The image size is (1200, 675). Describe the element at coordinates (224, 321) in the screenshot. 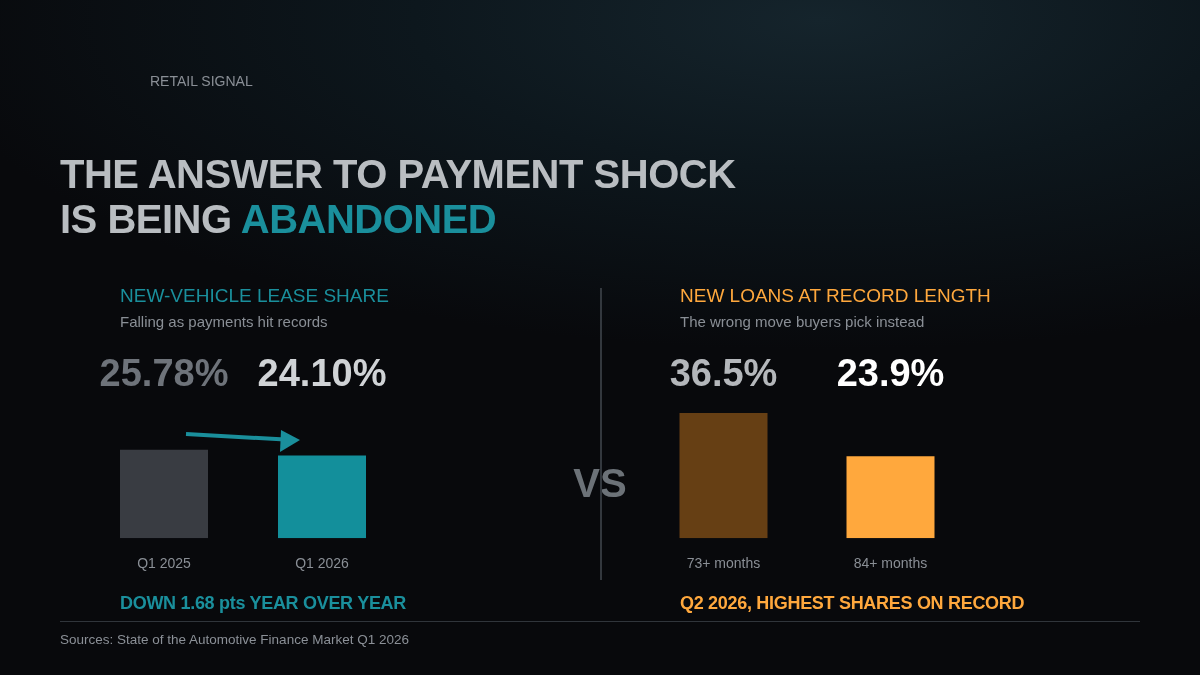

I see `chart-subtitle: Falling as payments hit records` at that location.